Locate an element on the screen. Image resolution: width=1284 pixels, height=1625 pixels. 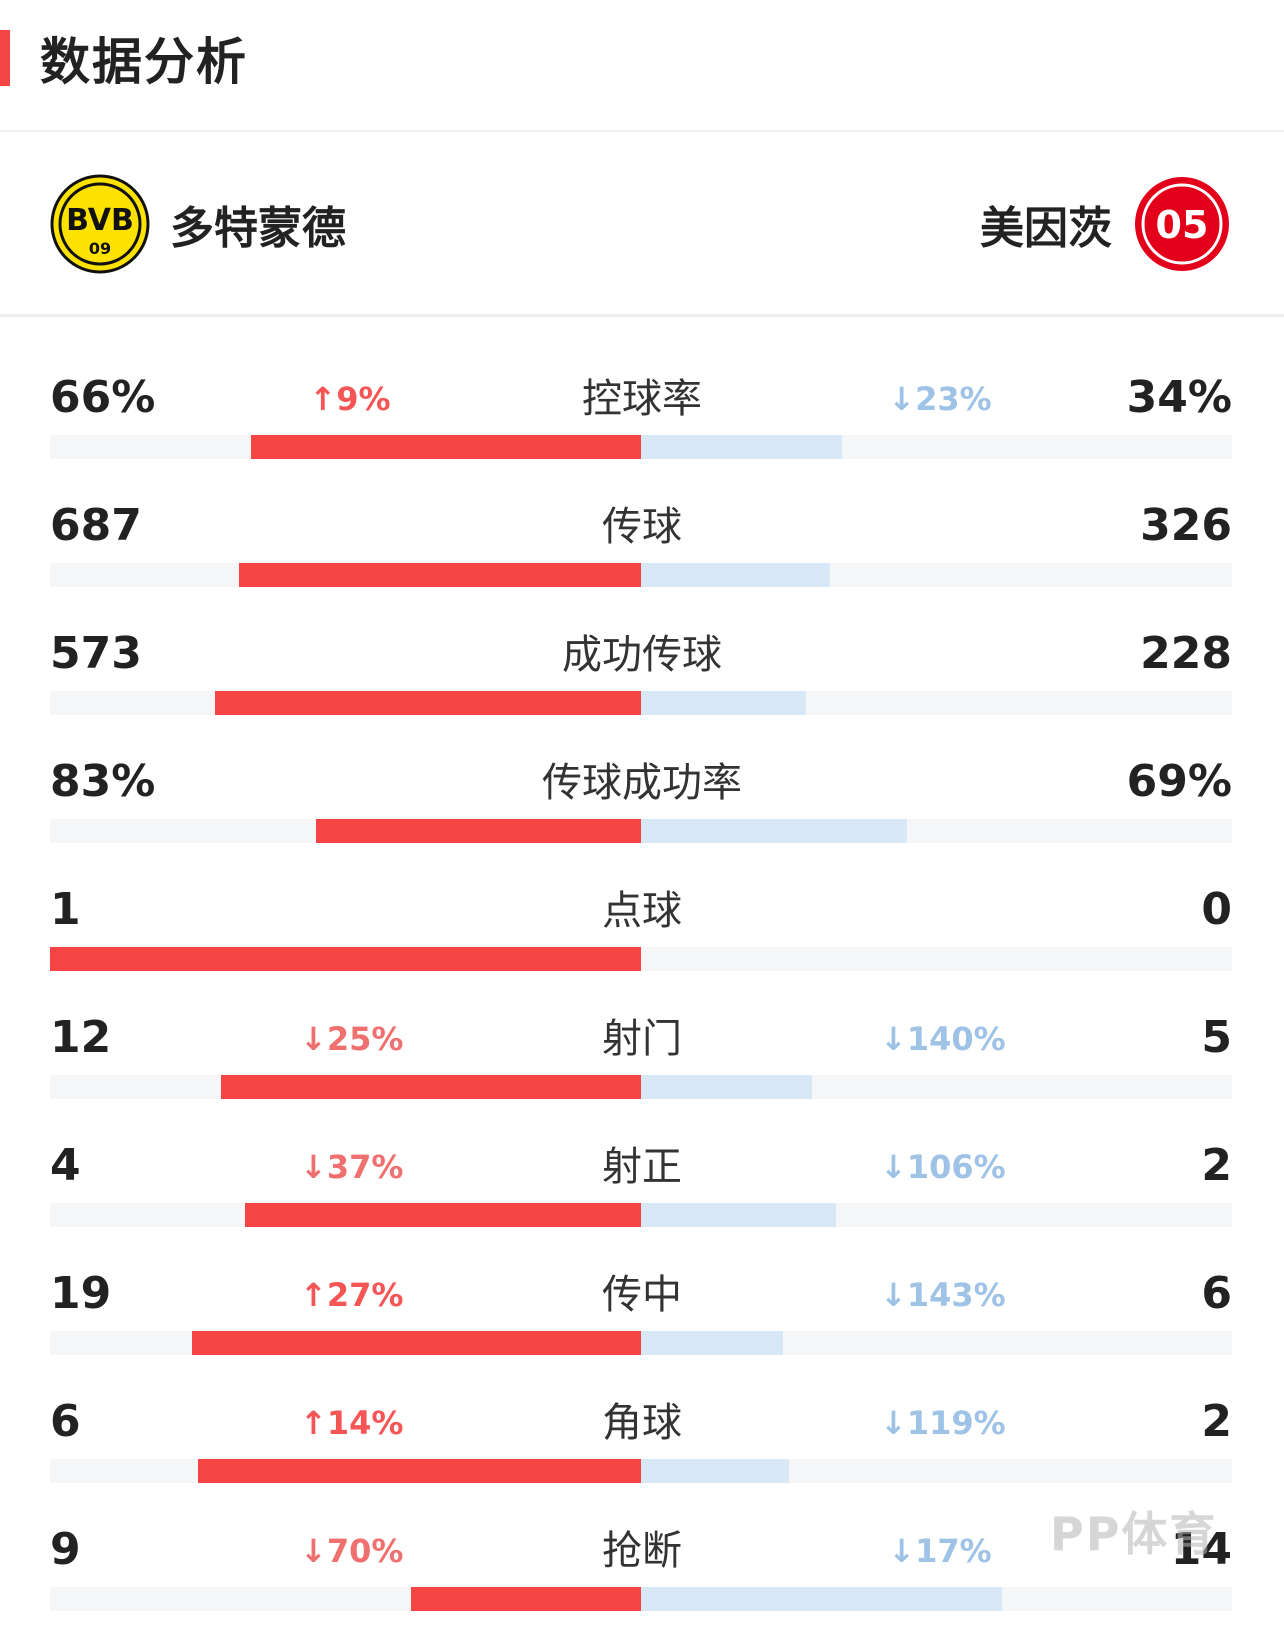
away-stat-value: 228 is located at coordinates (1186, 653).